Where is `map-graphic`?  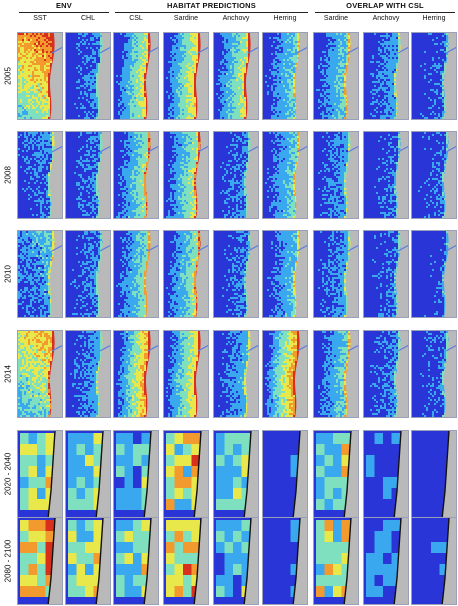 map-graphic is located at coordinates (186, 76).